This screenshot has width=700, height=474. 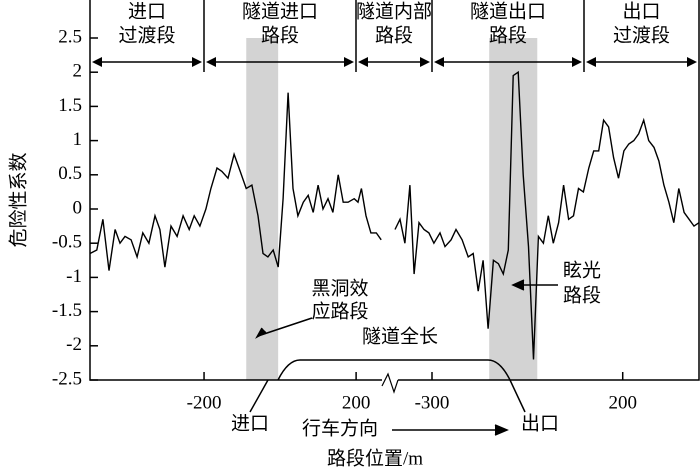 What do you see at coordinates (70, 173) in the screenshot?
I see `y-tick-label: 0.5` at bounding box center [70, 173].